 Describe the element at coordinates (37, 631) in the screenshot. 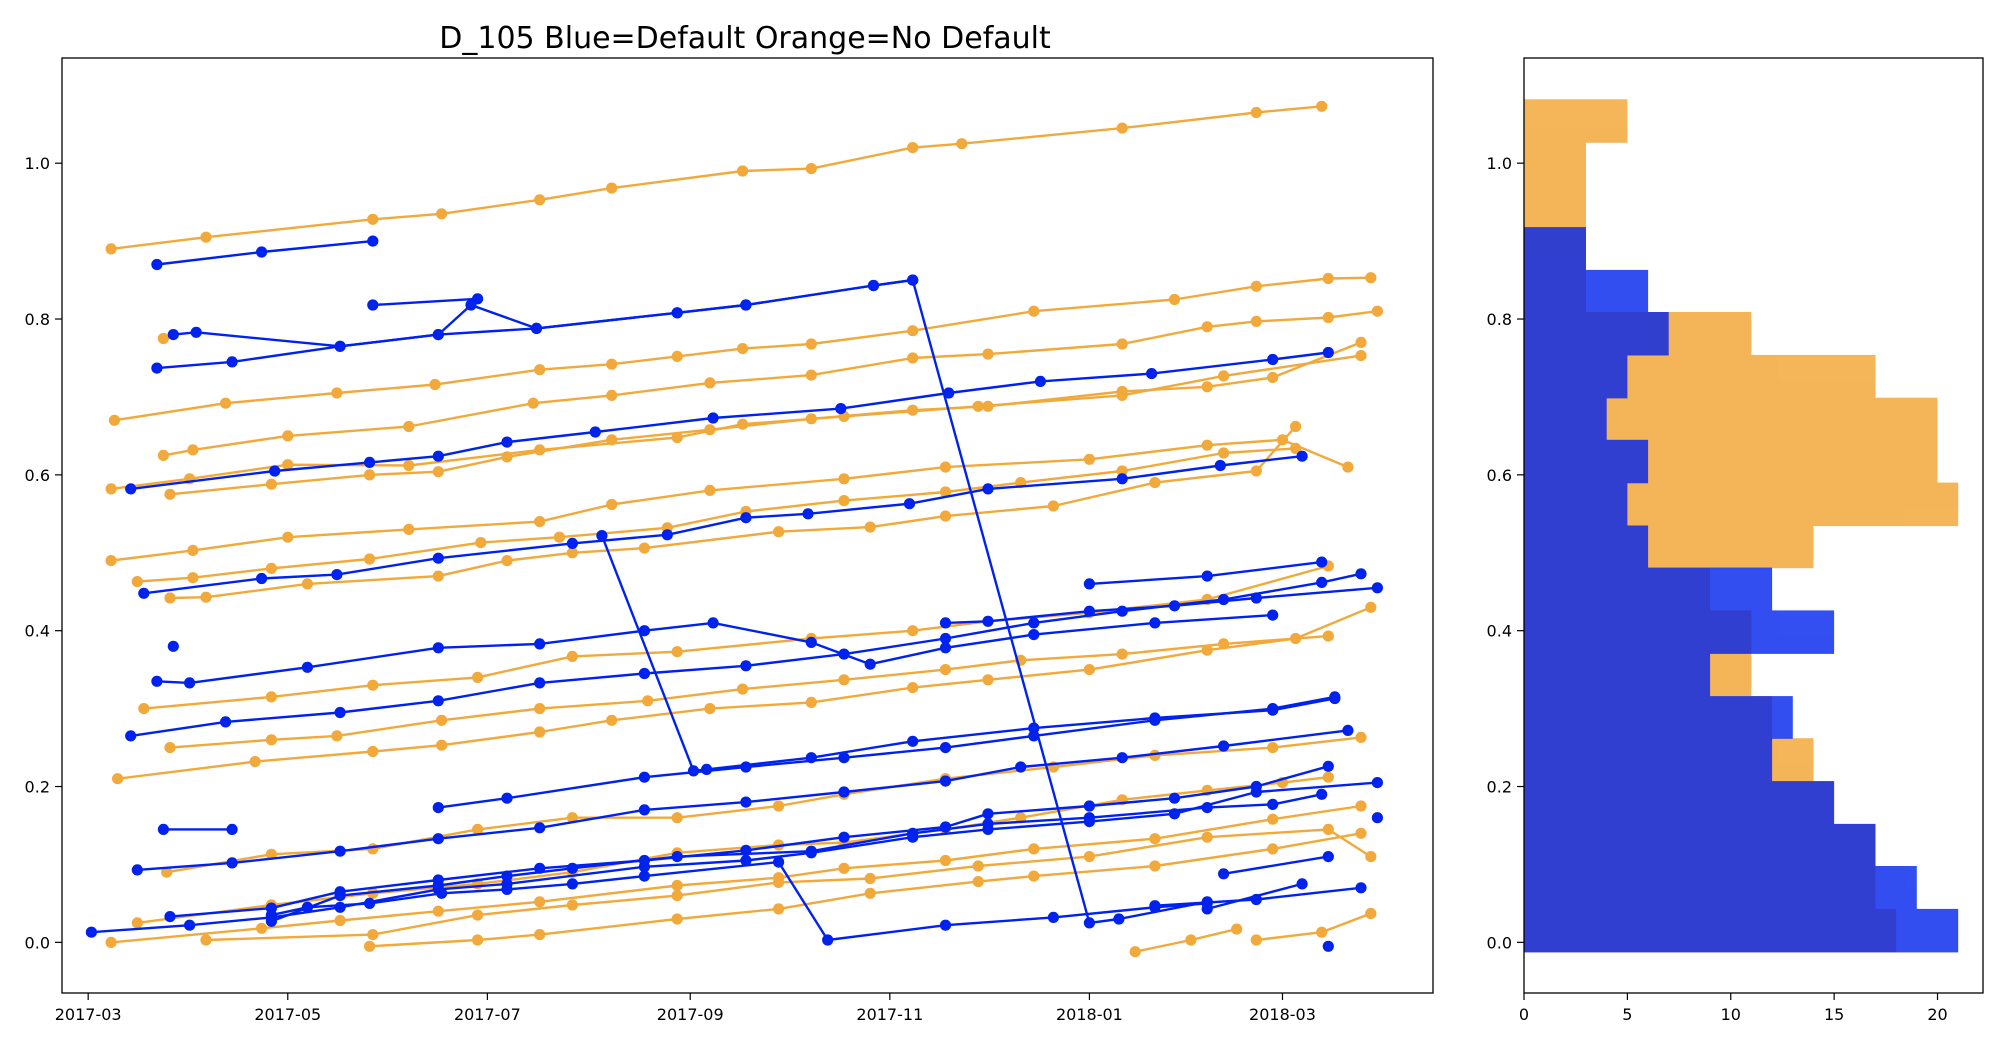

I see `y-tick-label: 0.4` at that location.